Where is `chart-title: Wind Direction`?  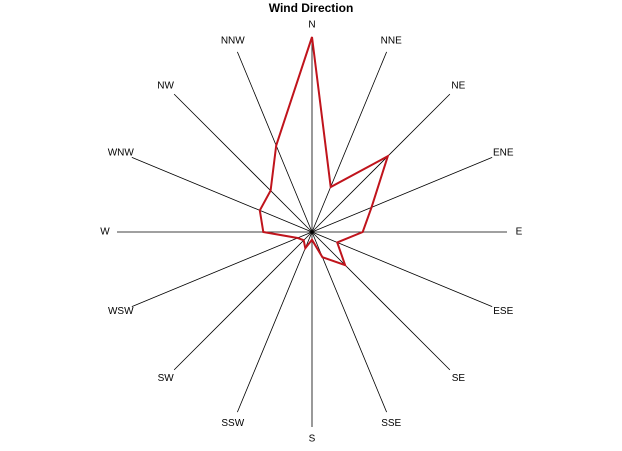
chart-title: Wind Direction is located at coordinates (311, 8).